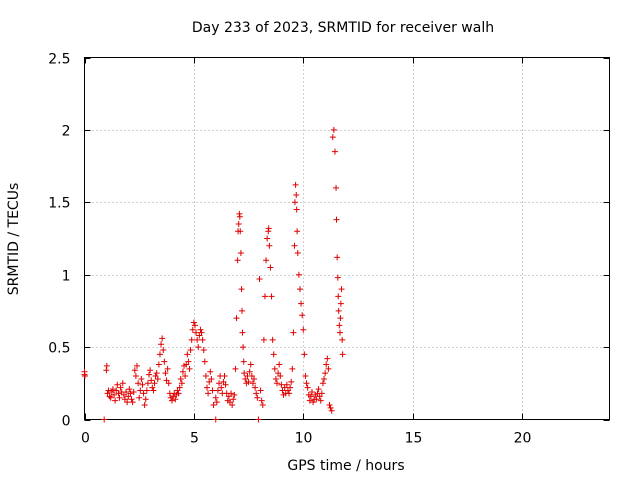 This screenshot has height=480, width=640. I want to click on x-tick-label: 20, so click(523, 439).